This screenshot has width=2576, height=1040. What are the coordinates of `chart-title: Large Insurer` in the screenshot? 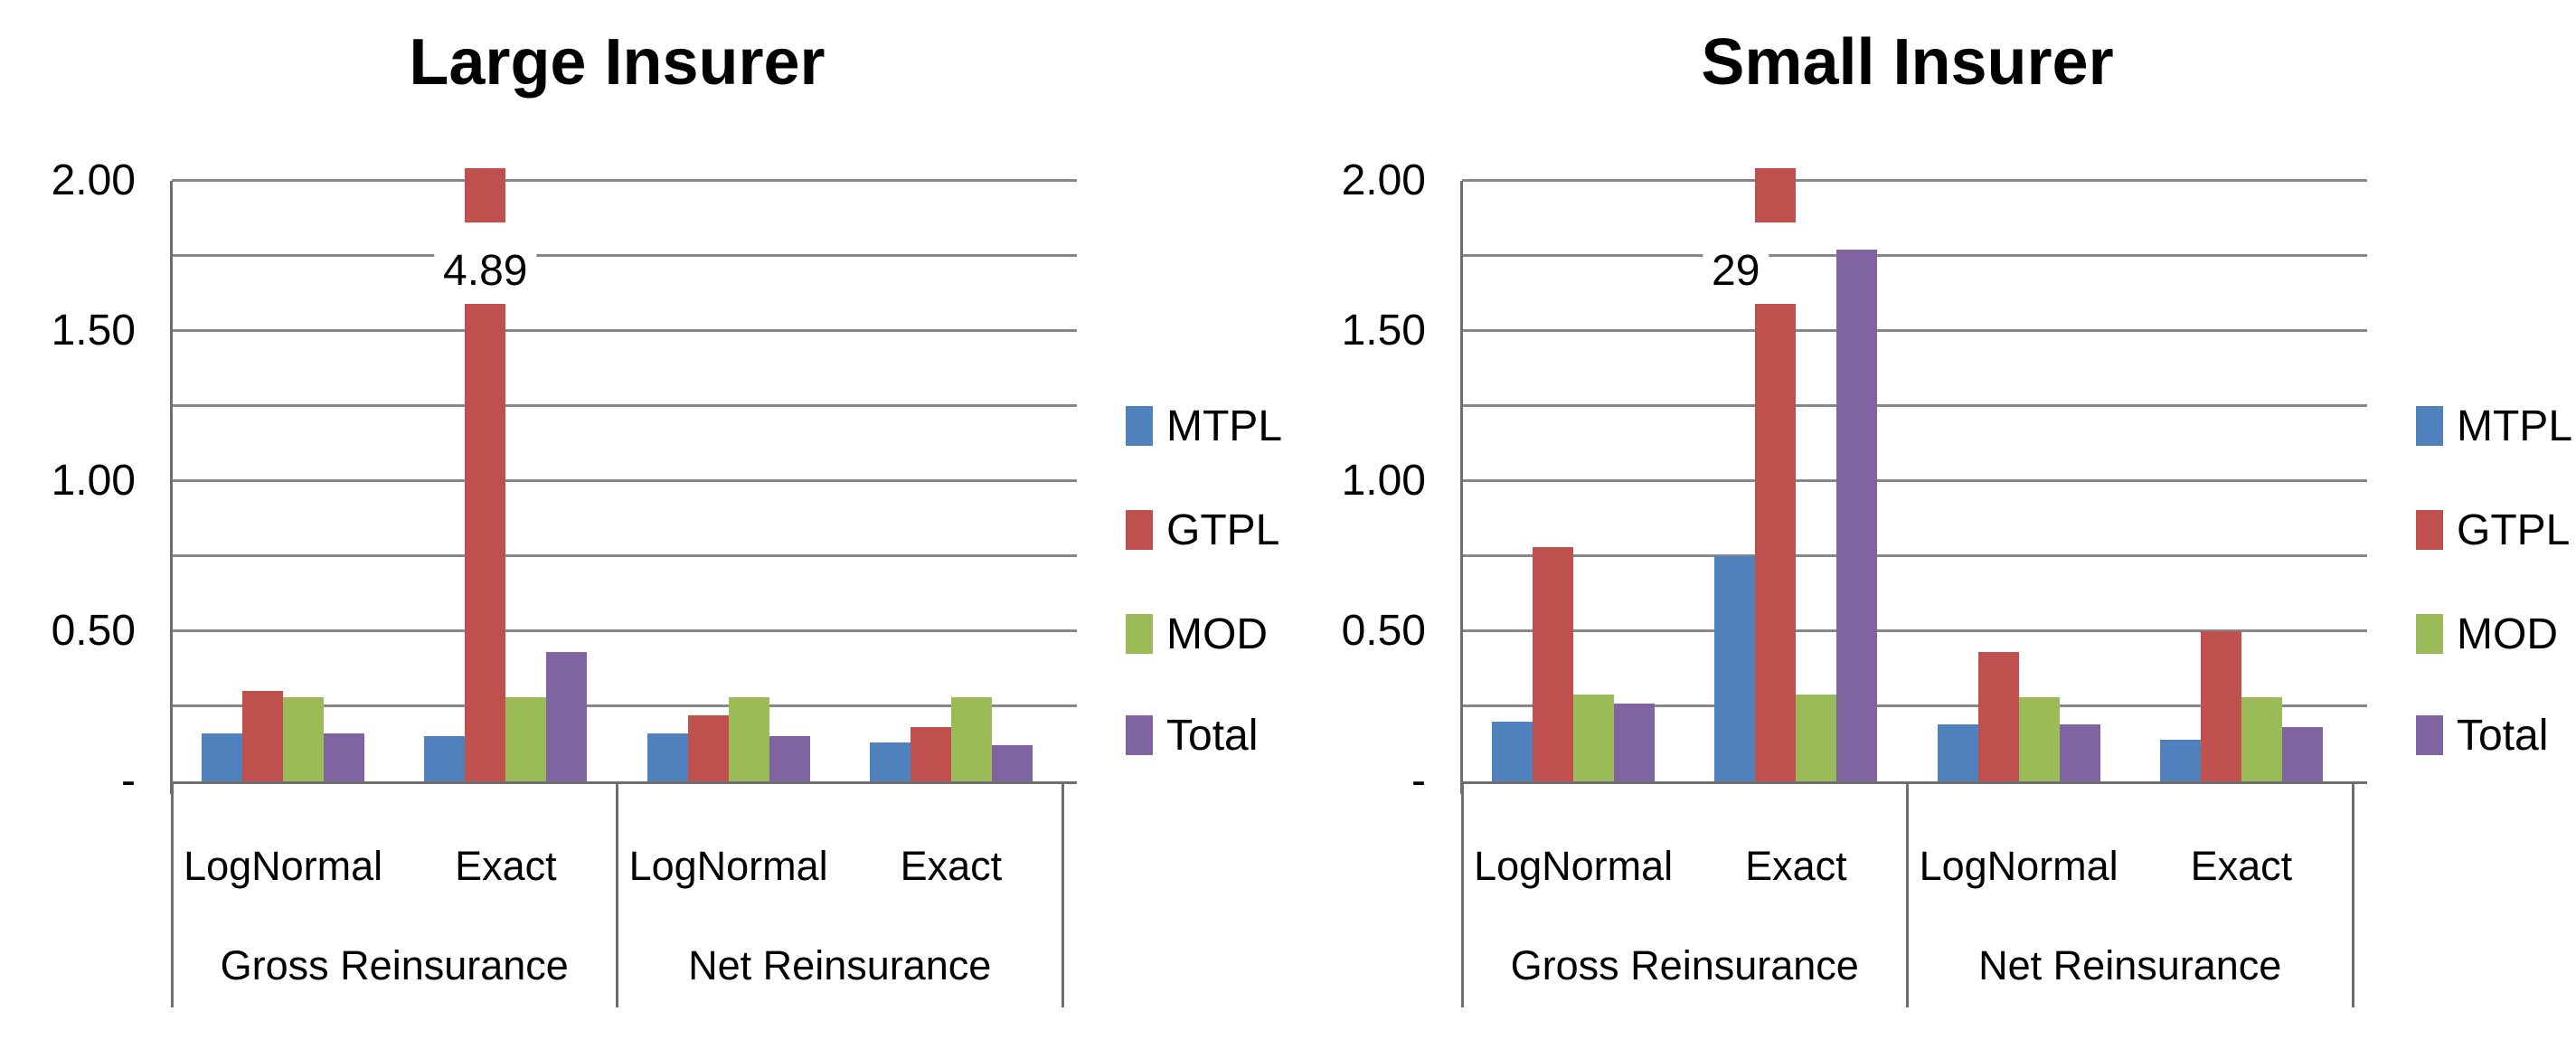 It's located at (617, 63).